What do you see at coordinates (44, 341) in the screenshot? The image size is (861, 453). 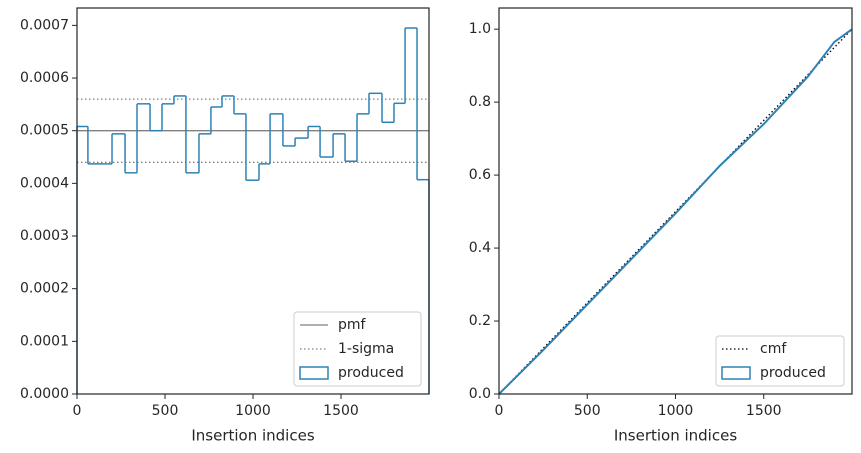 I see `y-tick-label: 0.0001` at bounding box center [44, 341].